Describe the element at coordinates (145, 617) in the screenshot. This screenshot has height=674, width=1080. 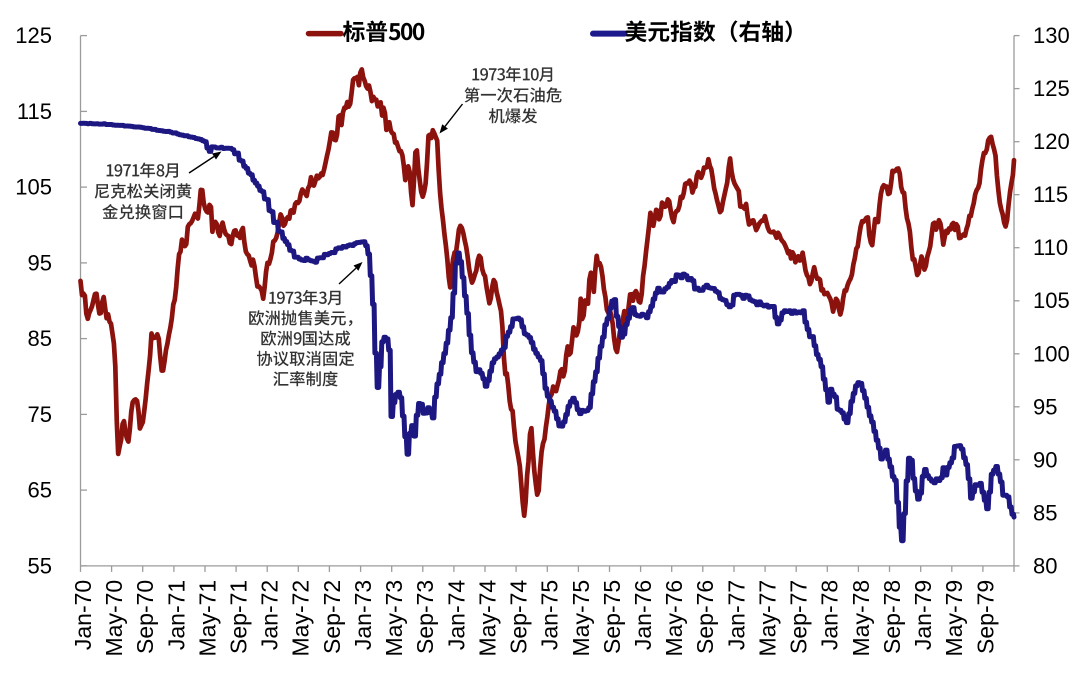
I see `svg-text: Sep-70` at that location.